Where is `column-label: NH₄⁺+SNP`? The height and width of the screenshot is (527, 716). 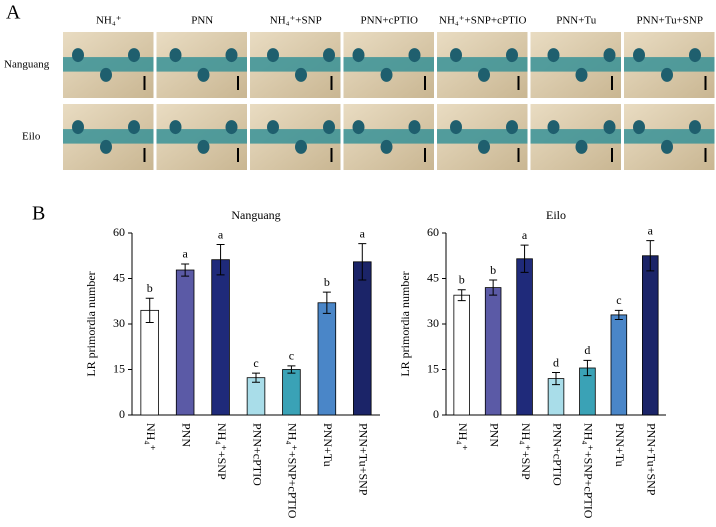 column-label: NH₄⁺+SNP is located at coordinates (296, 21).